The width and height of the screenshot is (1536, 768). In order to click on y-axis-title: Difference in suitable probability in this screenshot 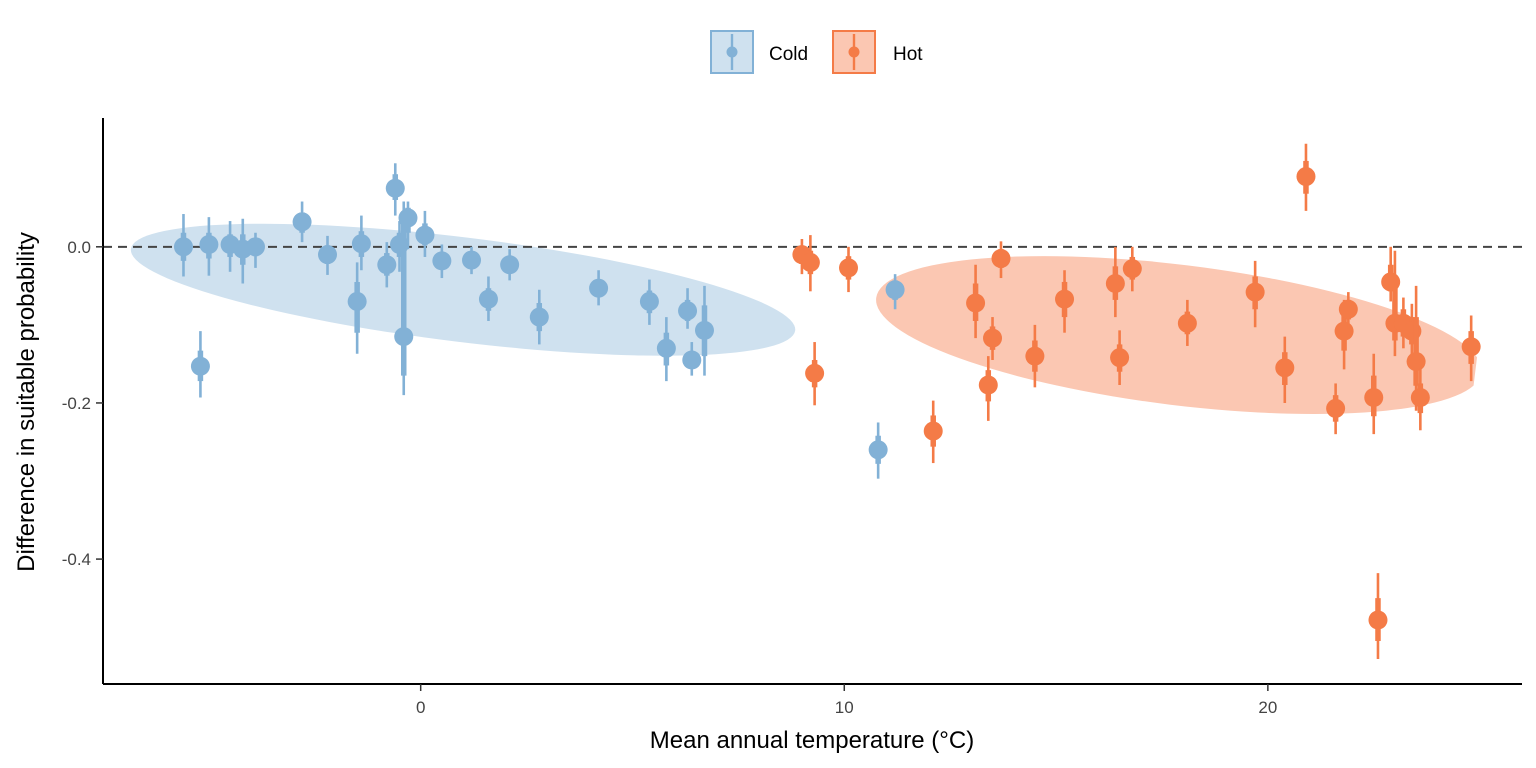, I will do `click(26, 402)`.